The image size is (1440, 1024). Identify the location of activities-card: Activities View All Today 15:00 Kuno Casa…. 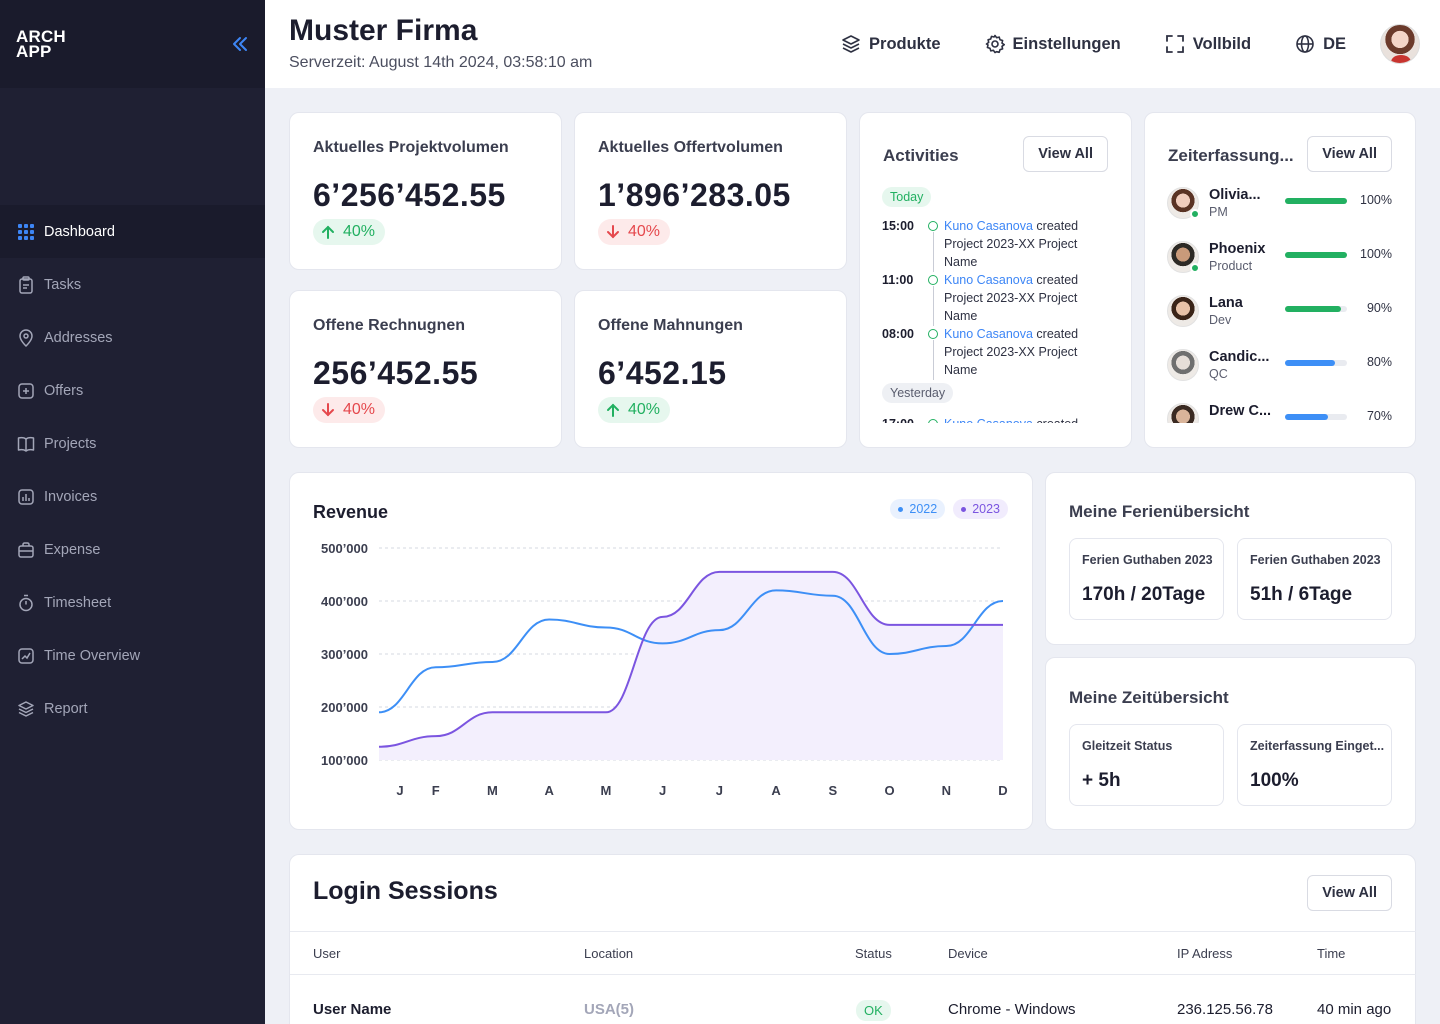
(995, 280).